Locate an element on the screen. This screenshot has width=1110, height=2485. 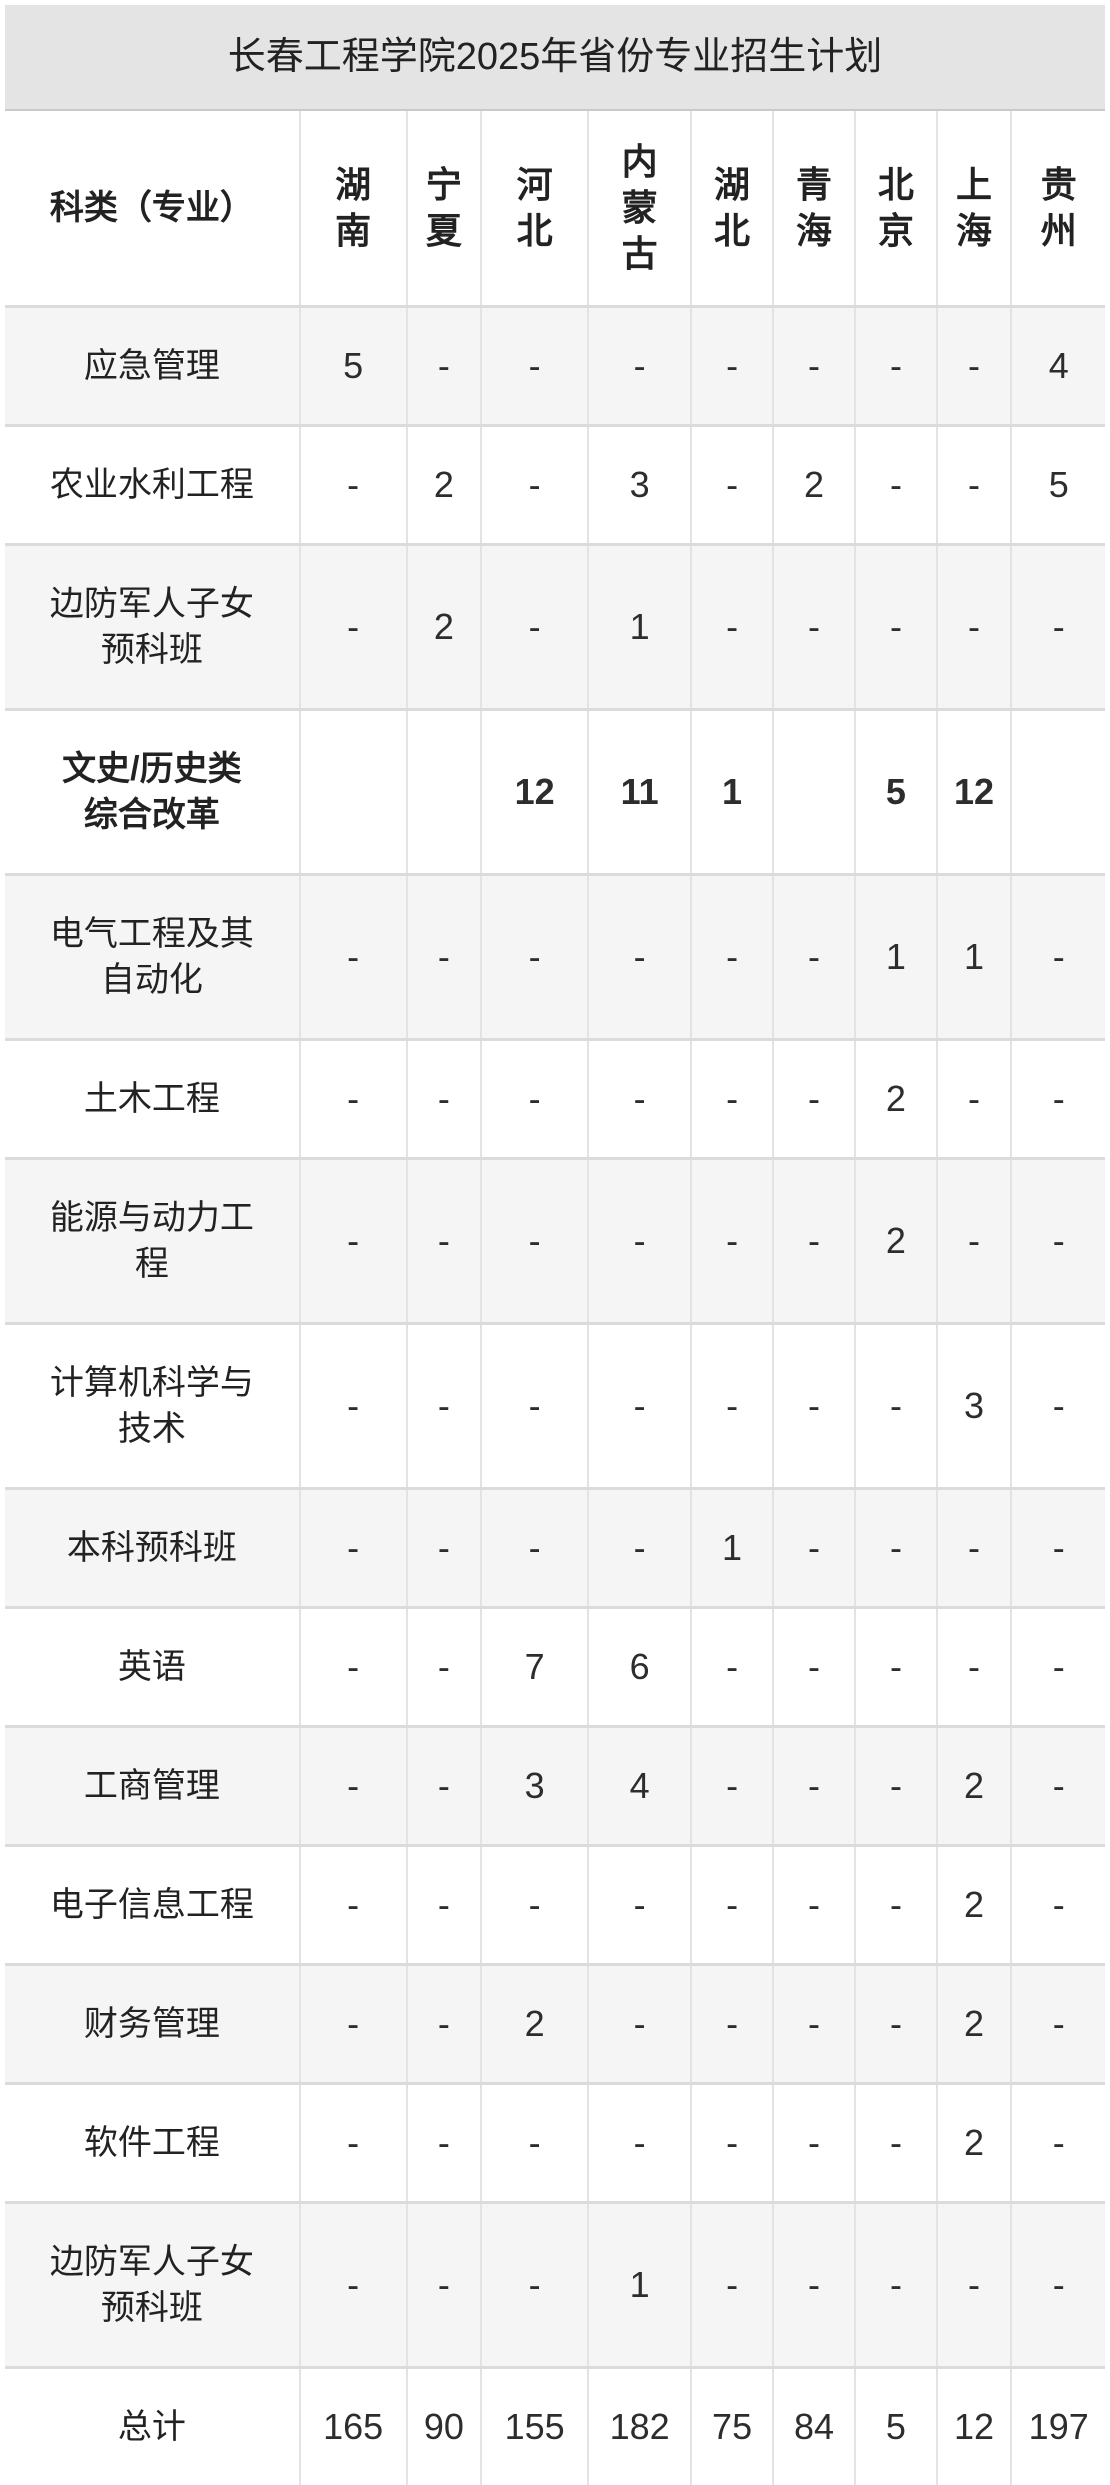
column-header-qinghai: 青海 is located at coordinates (814, 209).